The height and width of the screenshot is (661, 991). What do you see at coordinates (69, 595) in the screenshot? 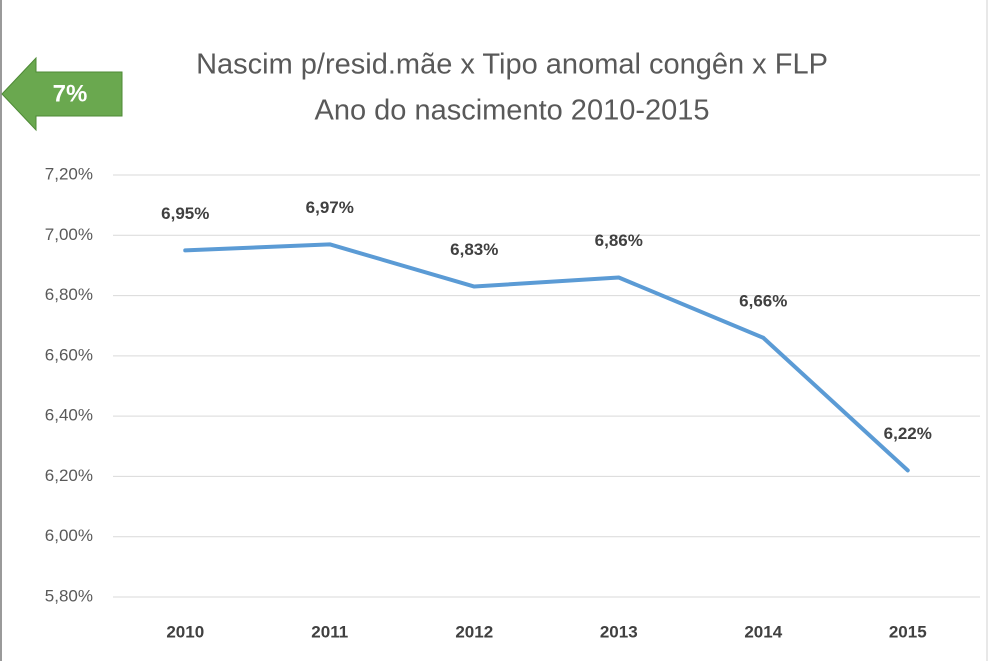
I see `y-tick-label: 5,80%` at bounding box center [69, 595].